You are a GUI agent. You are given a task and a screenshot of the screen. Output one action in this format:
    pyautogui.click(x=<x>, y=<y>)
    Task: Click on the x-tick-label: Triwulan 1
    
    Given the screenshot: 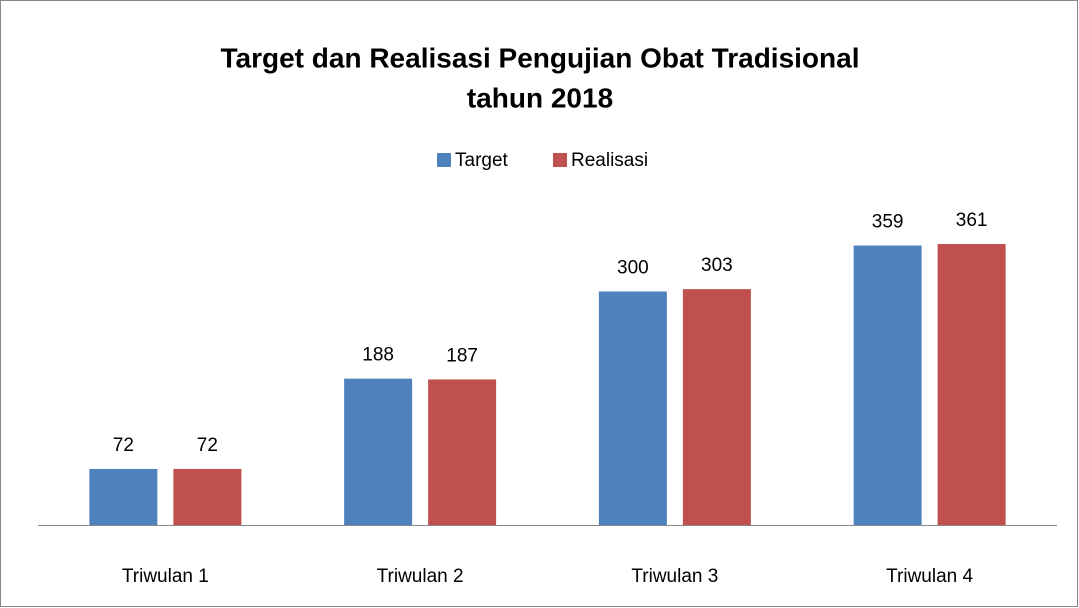 What is the action you would take?
    pyautogui.click(x=165, y=576)
    